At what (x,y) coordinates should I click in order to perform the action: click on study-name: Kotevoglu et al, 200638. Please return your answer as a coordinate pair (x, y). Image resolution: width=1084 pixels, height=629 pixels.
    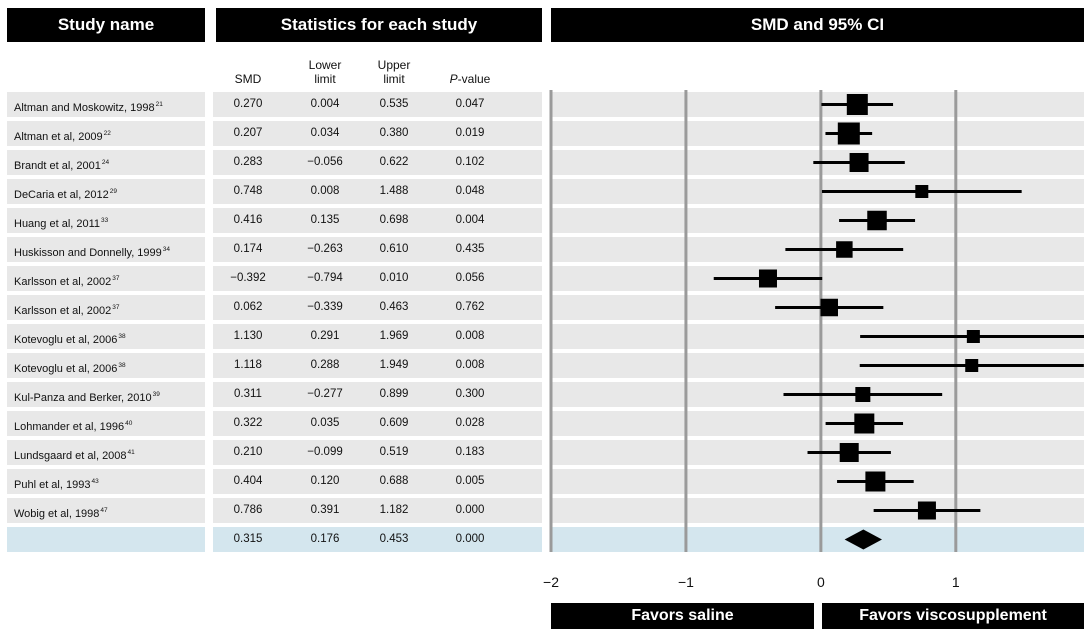
    Looking at the image, I should click on (70, 339).